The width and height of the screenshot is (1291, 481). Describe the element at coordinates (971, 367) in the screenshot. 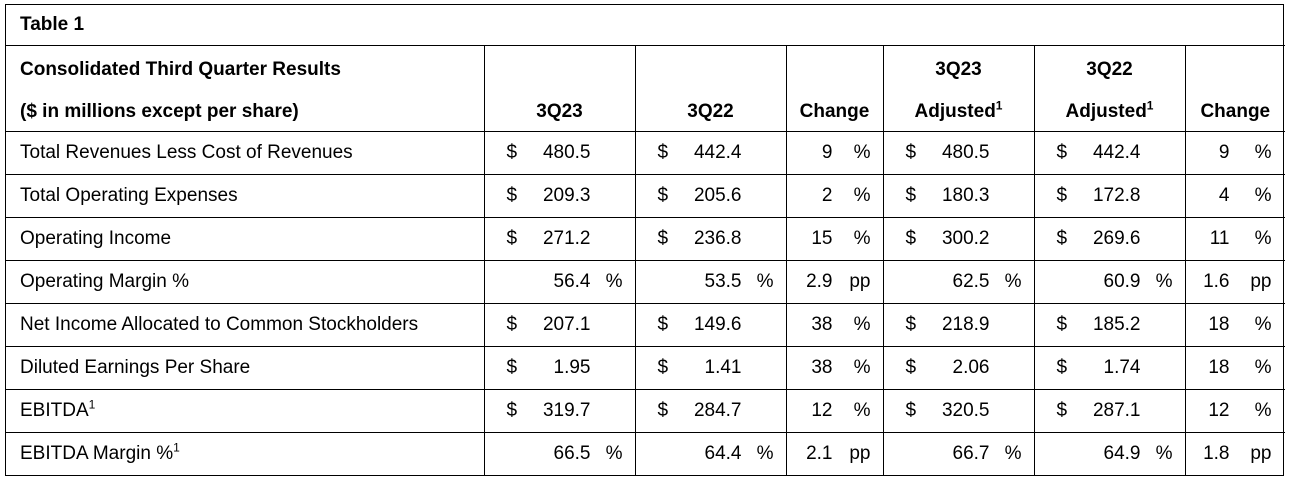

I see `cell-value: 2.06` at that location.